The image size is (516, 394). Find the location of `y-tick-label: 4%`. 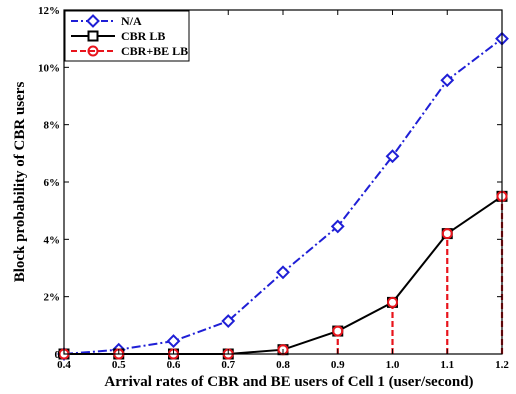

y-tick-label: 4% is located at coordinates (52, 240).